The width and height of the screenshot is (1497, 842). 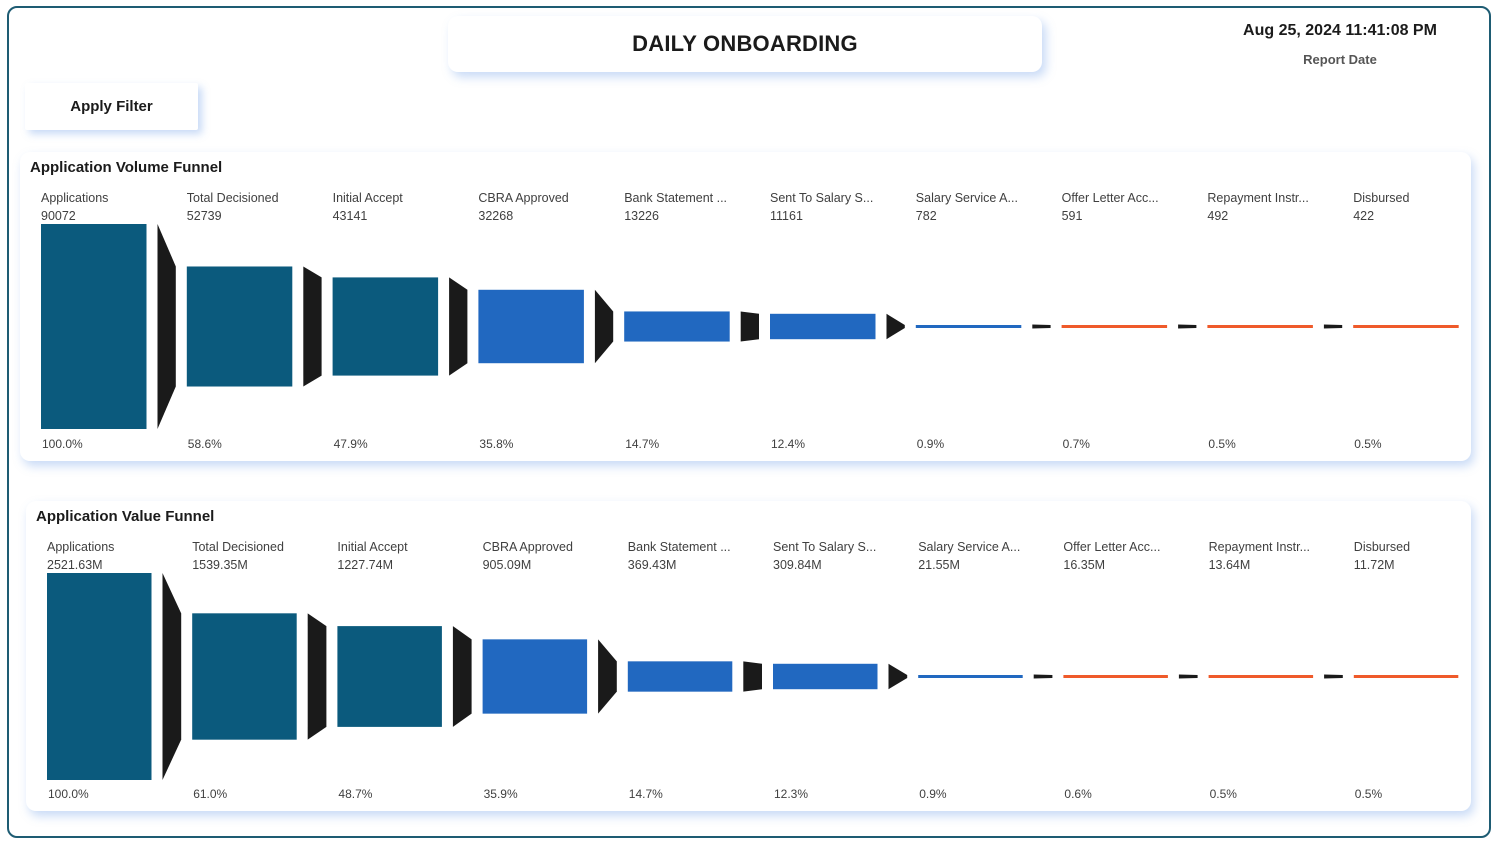 What do you see at coordinates (939, 565) in the screenshot?
I see `funnel-1-stage-value-6: 21.55M` at bounding box center [939, 565].